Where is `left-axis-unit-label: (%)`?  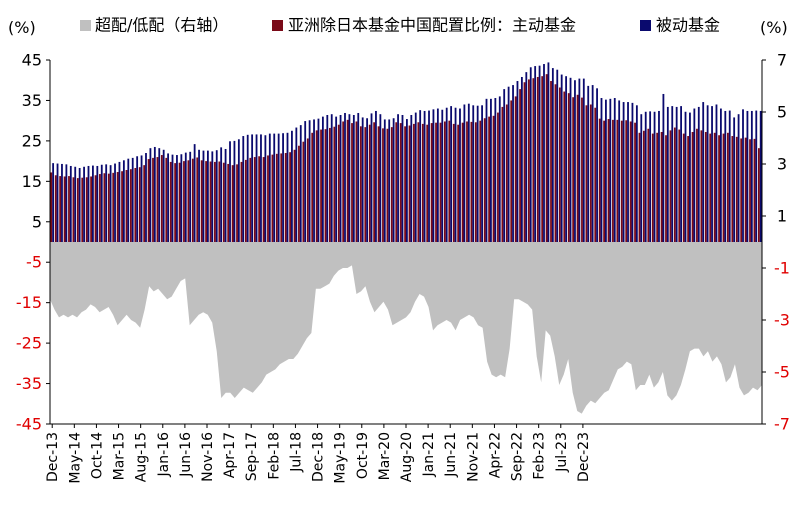 left-axis-unit-label: (%) is located at coordinates (22, 27).